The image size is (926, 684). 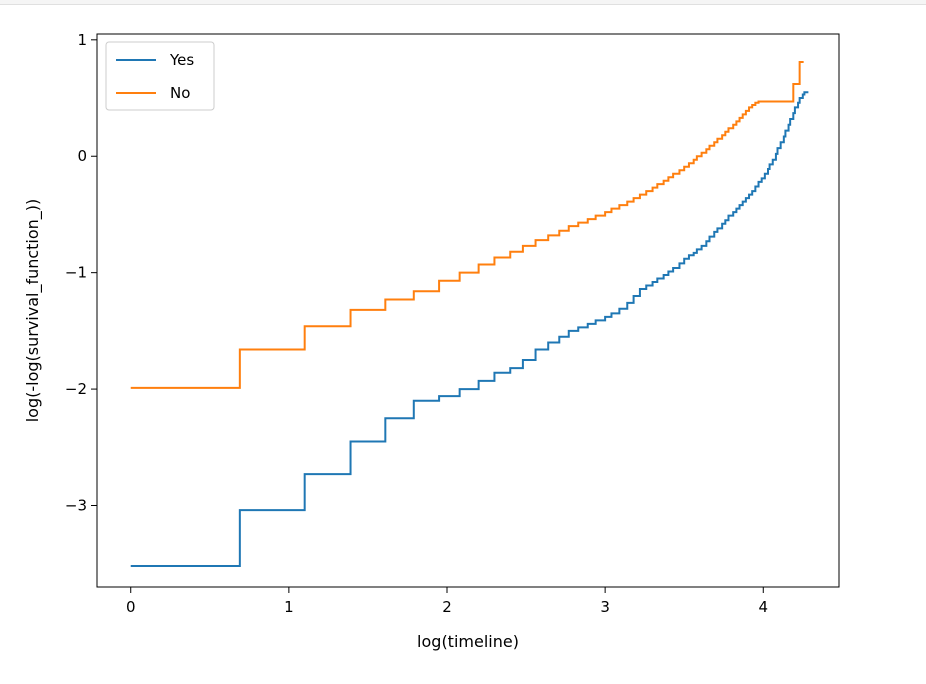 I want to click on y-tick-label: −1, so click(x=76, y=273).